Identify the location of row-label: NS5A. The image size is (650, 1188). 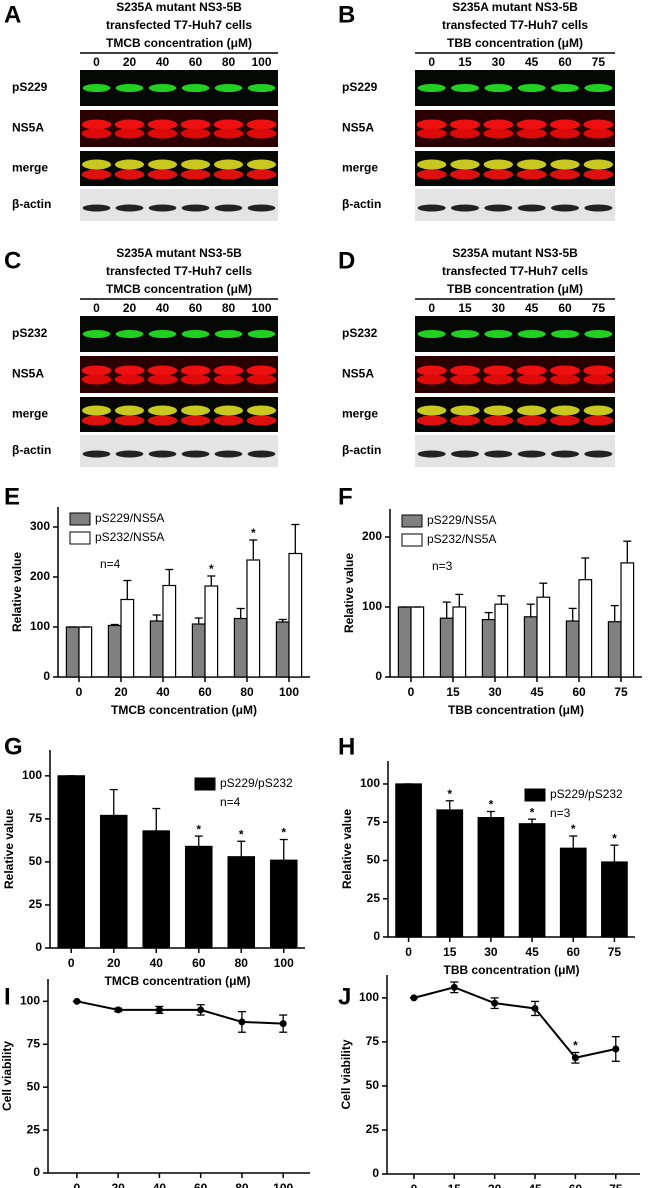
(28, 128).